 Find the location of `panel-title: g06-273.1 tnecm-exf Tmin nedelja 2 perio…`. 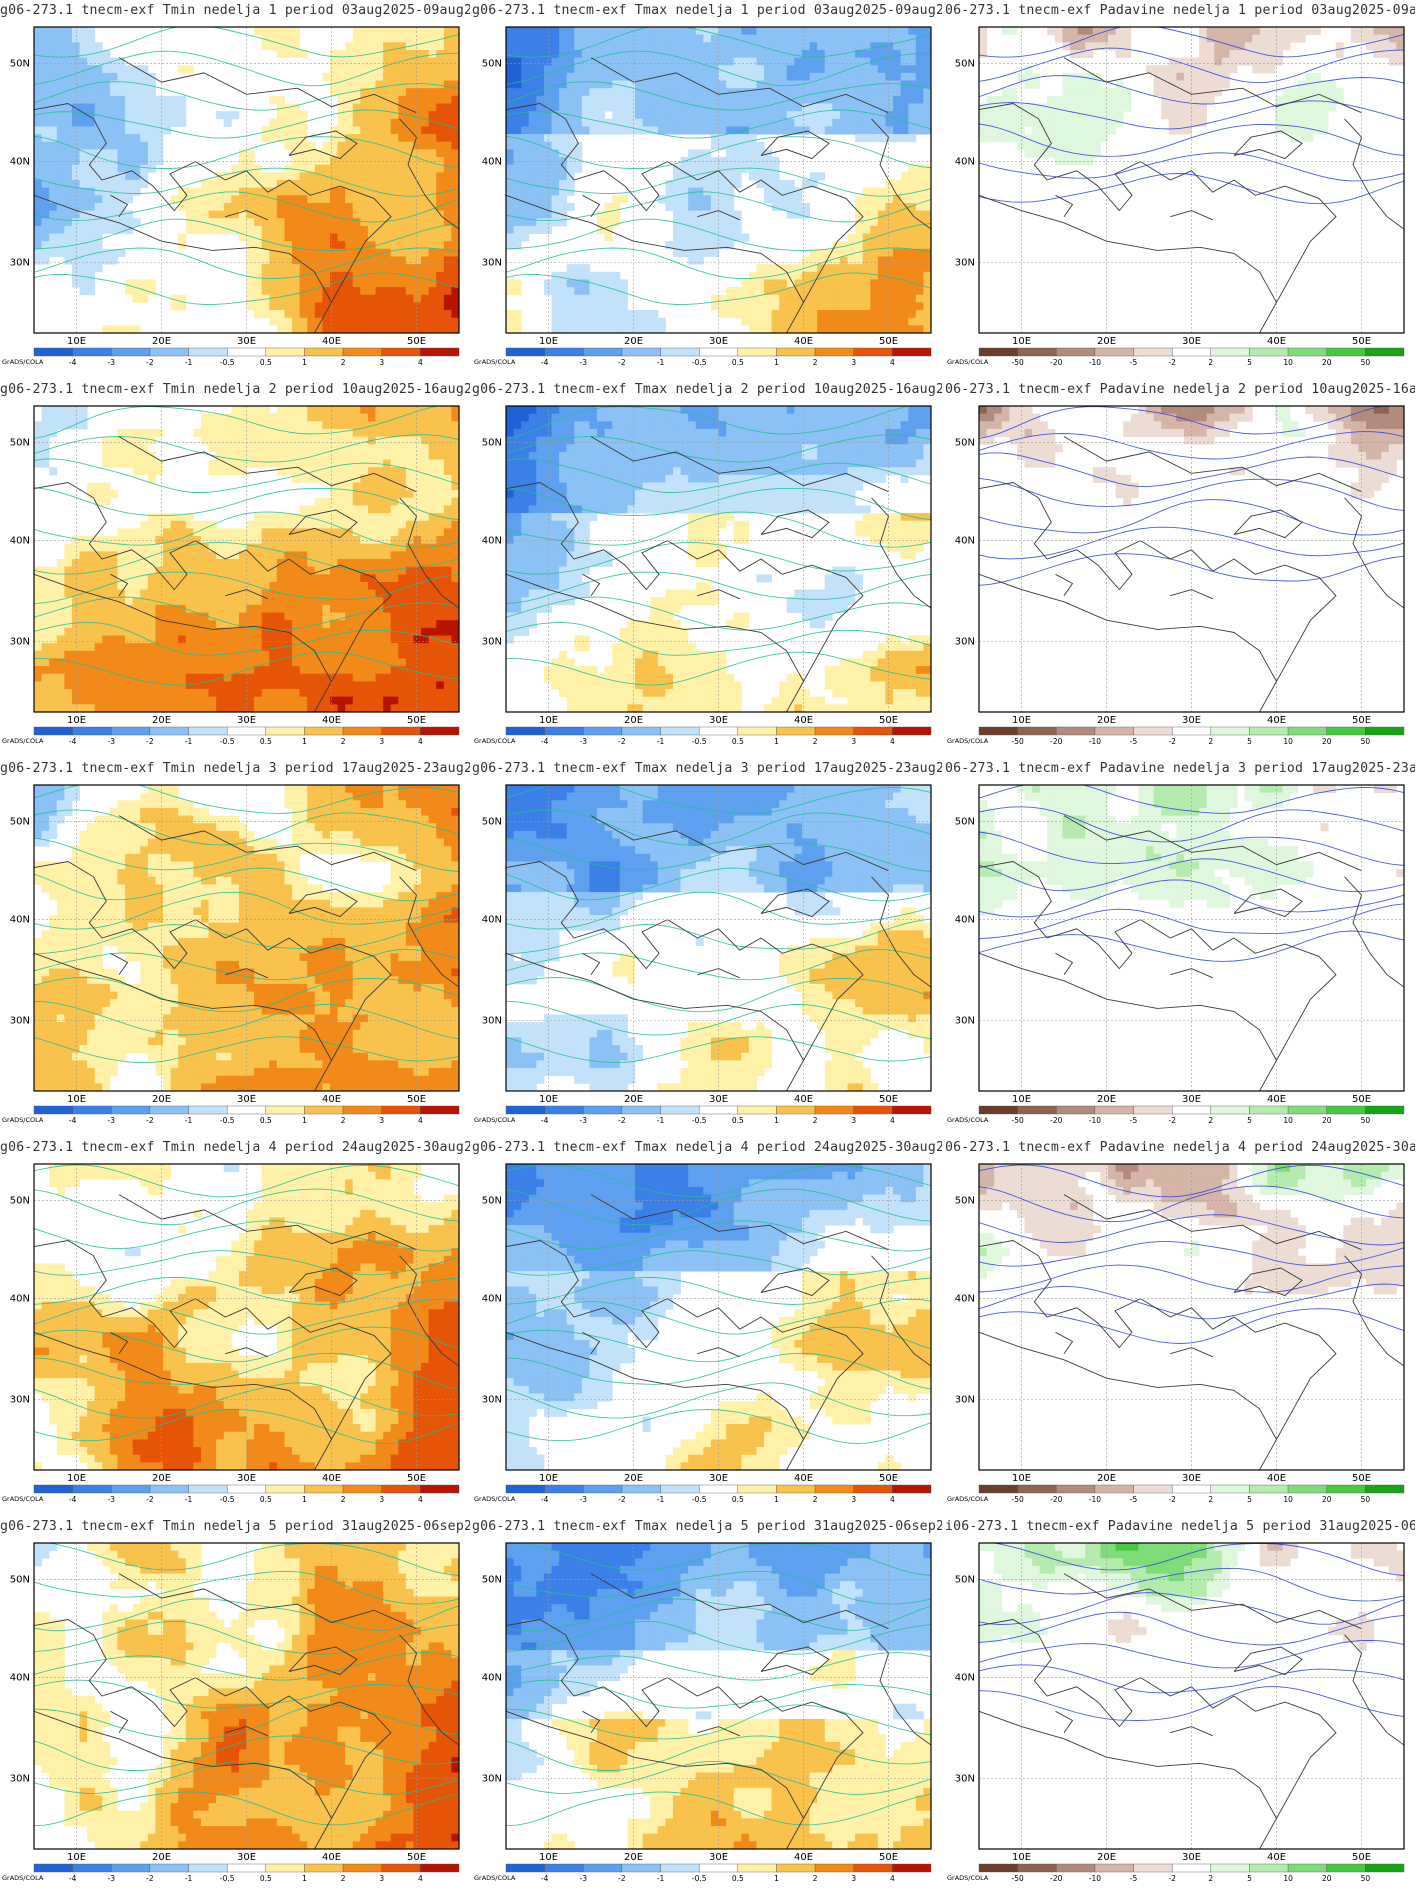

panel-title: g06-273.1 tnecm-exf Tmin nedelja 2 perio… is located at coordinates (235, 389).